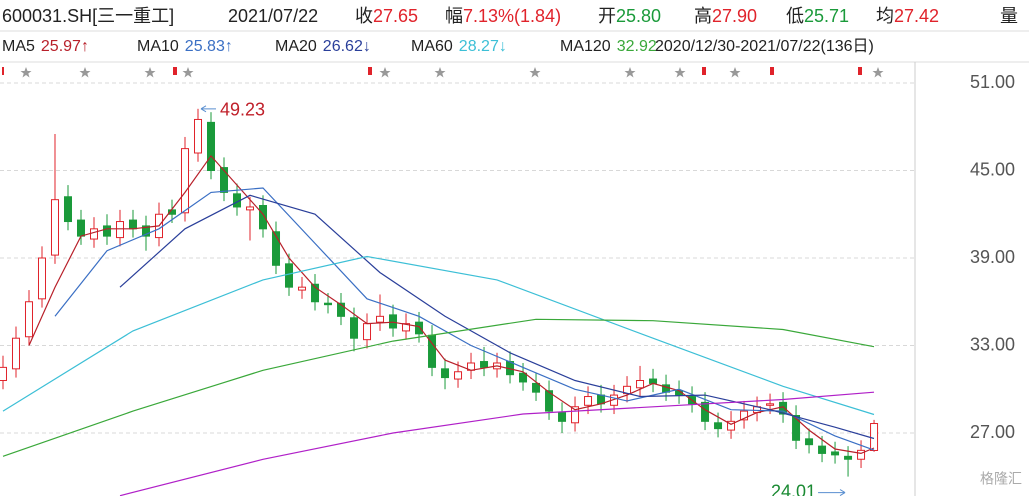 This screenshot has width=1029, height=496. Describe the element at coordinates (242, 110) in the screenshot. I see `max-label: 49.23` at that location.